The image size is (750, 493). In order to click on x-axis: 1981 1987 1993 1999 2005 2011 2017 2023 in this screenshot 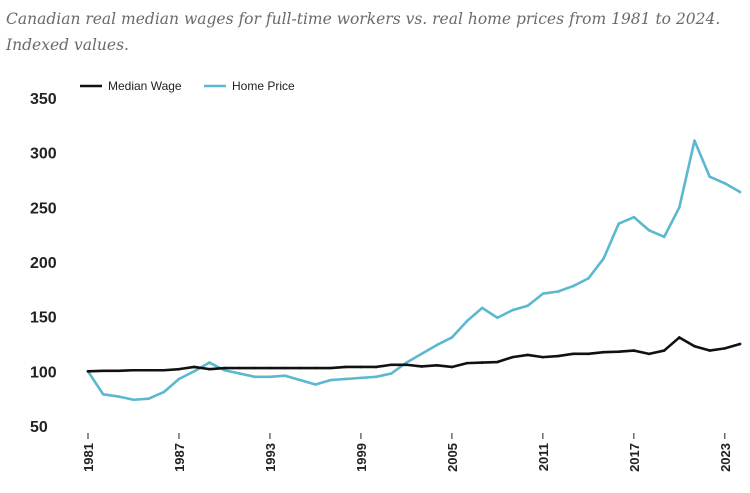, I will do `click(407, 452)`.